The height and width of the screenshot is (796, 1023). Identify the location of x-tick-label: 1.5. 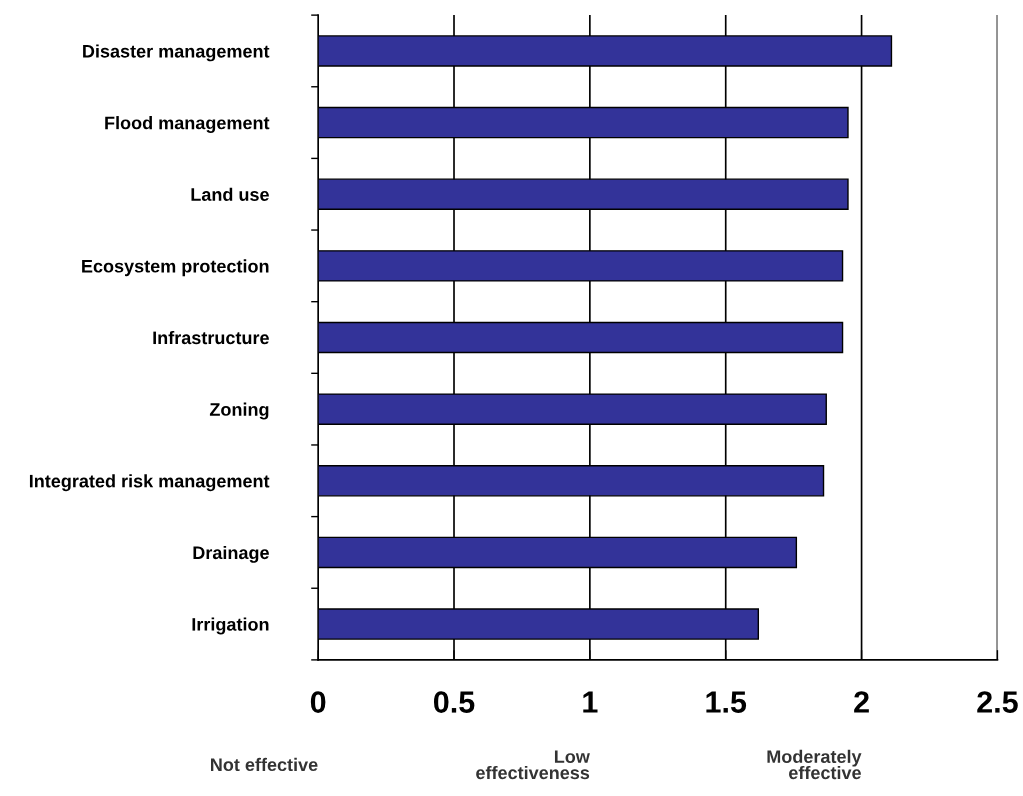
(726, 702).